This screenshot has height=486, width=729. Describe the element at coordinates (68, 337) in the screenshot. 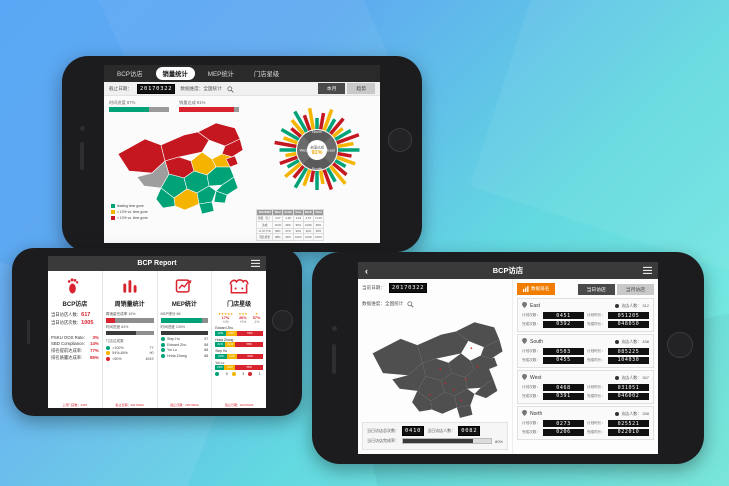

I see `metric-label: PSKU OOS Rate:` at that location.